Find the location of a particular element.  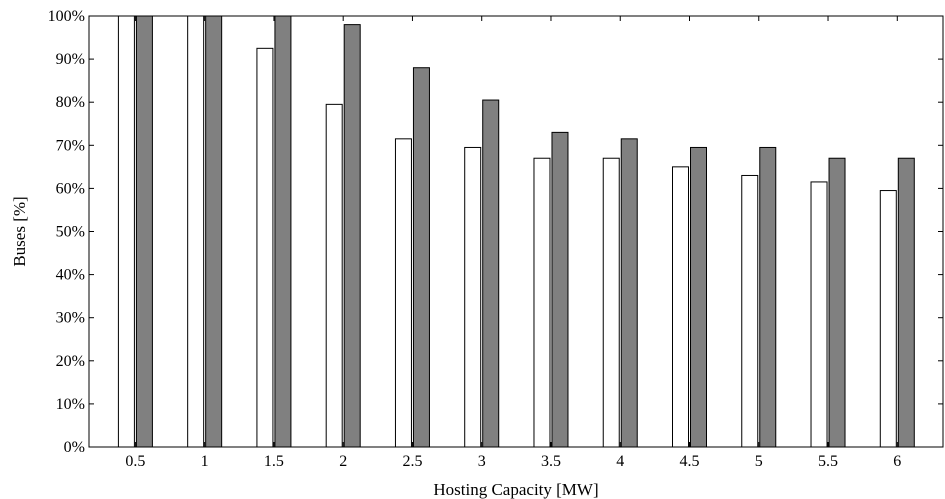

bar-series2-3.5 is located at coordinates (560, 289).